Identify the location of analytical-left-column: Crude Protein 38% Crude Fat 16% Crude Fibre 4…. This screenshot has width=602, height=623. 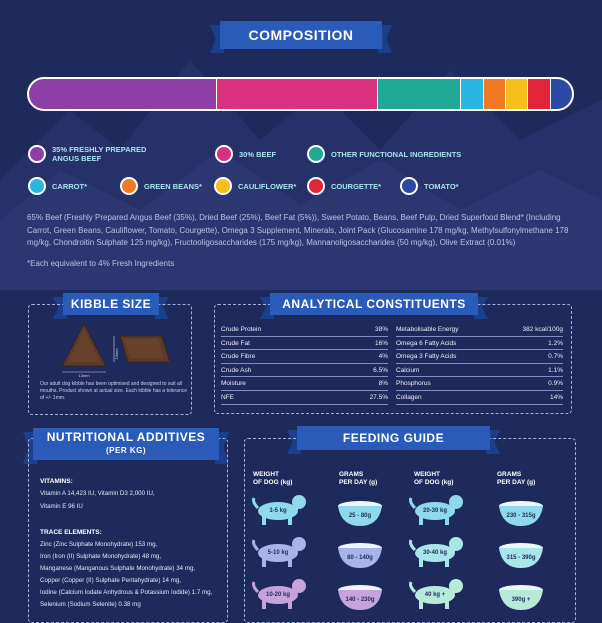
(304, 364).